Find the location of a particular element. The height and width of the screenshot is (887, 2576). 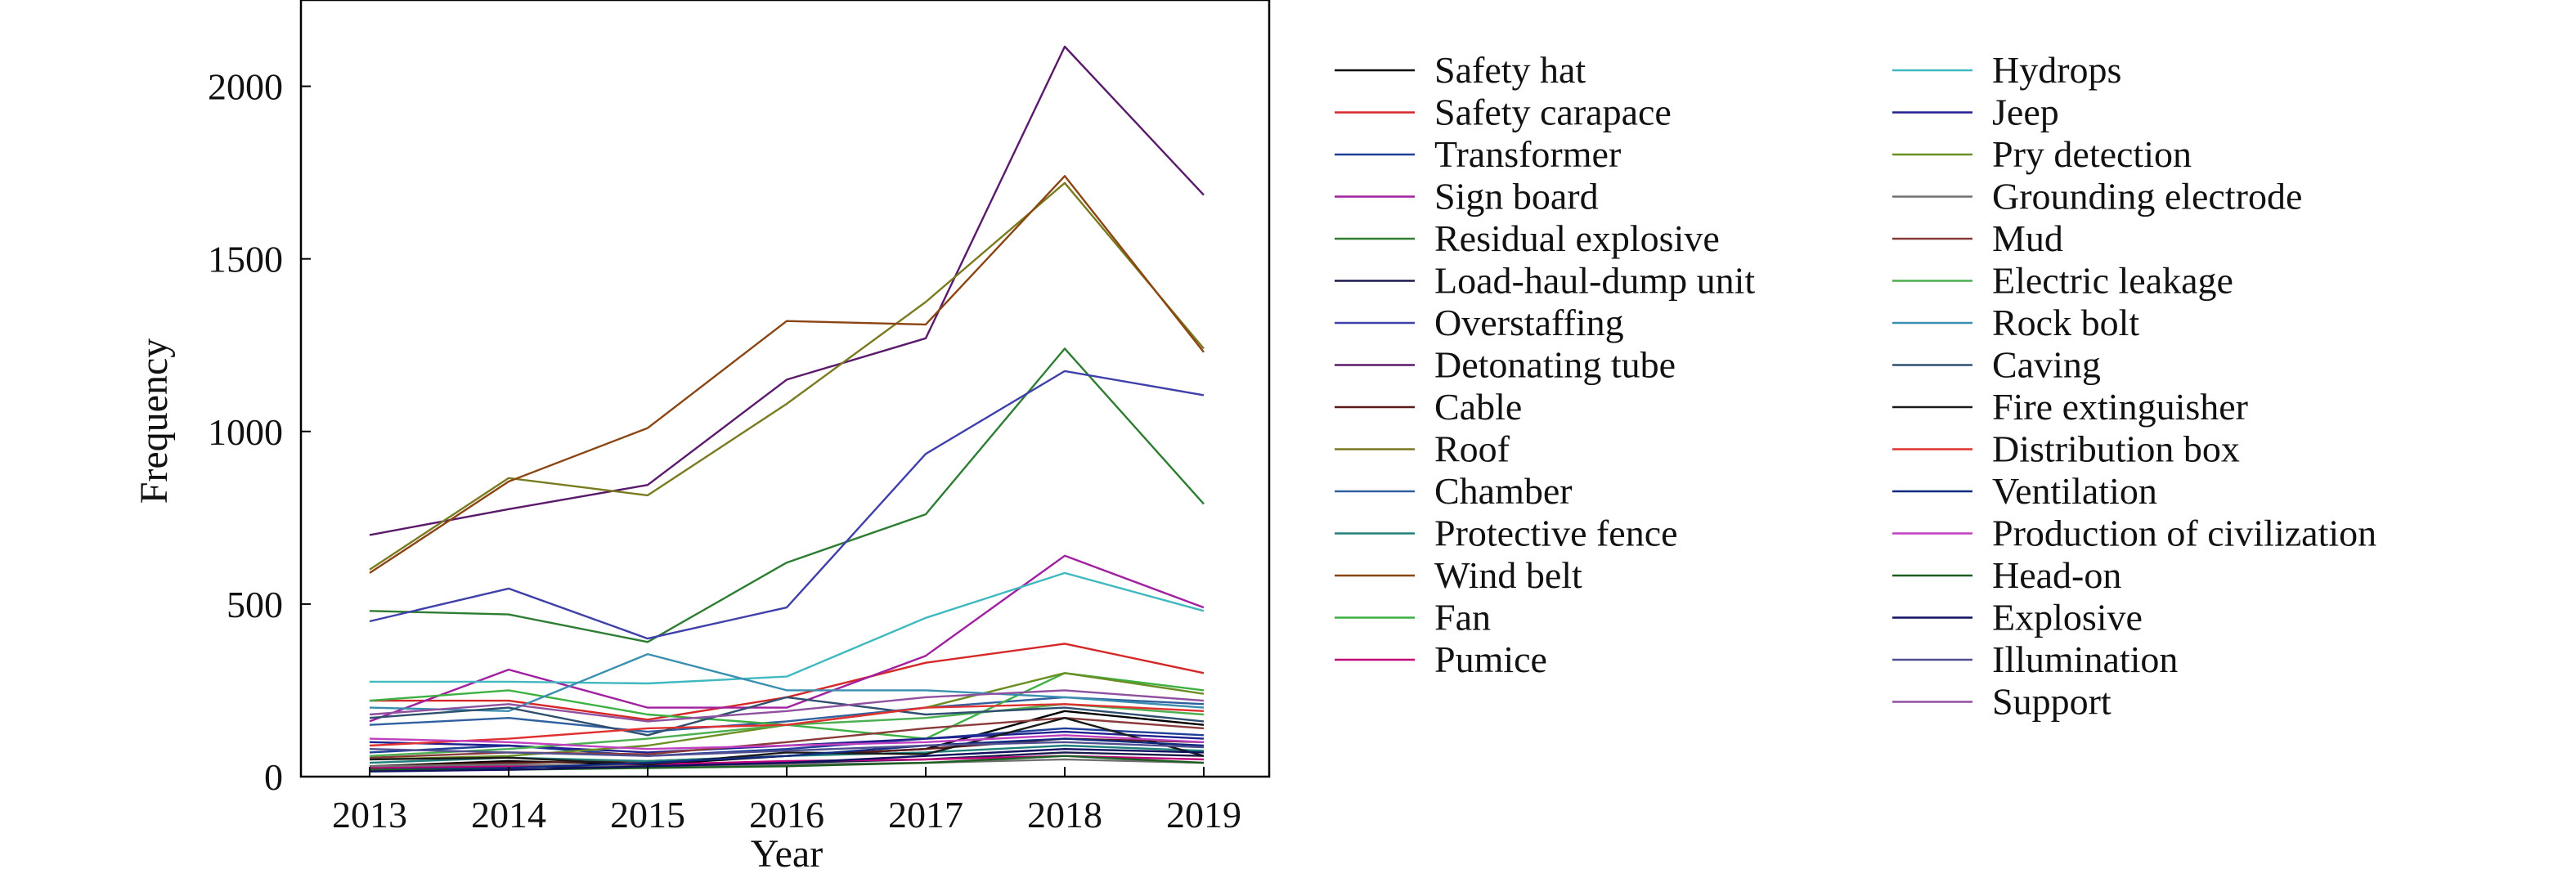

legend-label: Distribution box is located at coordinates (2116, 449).